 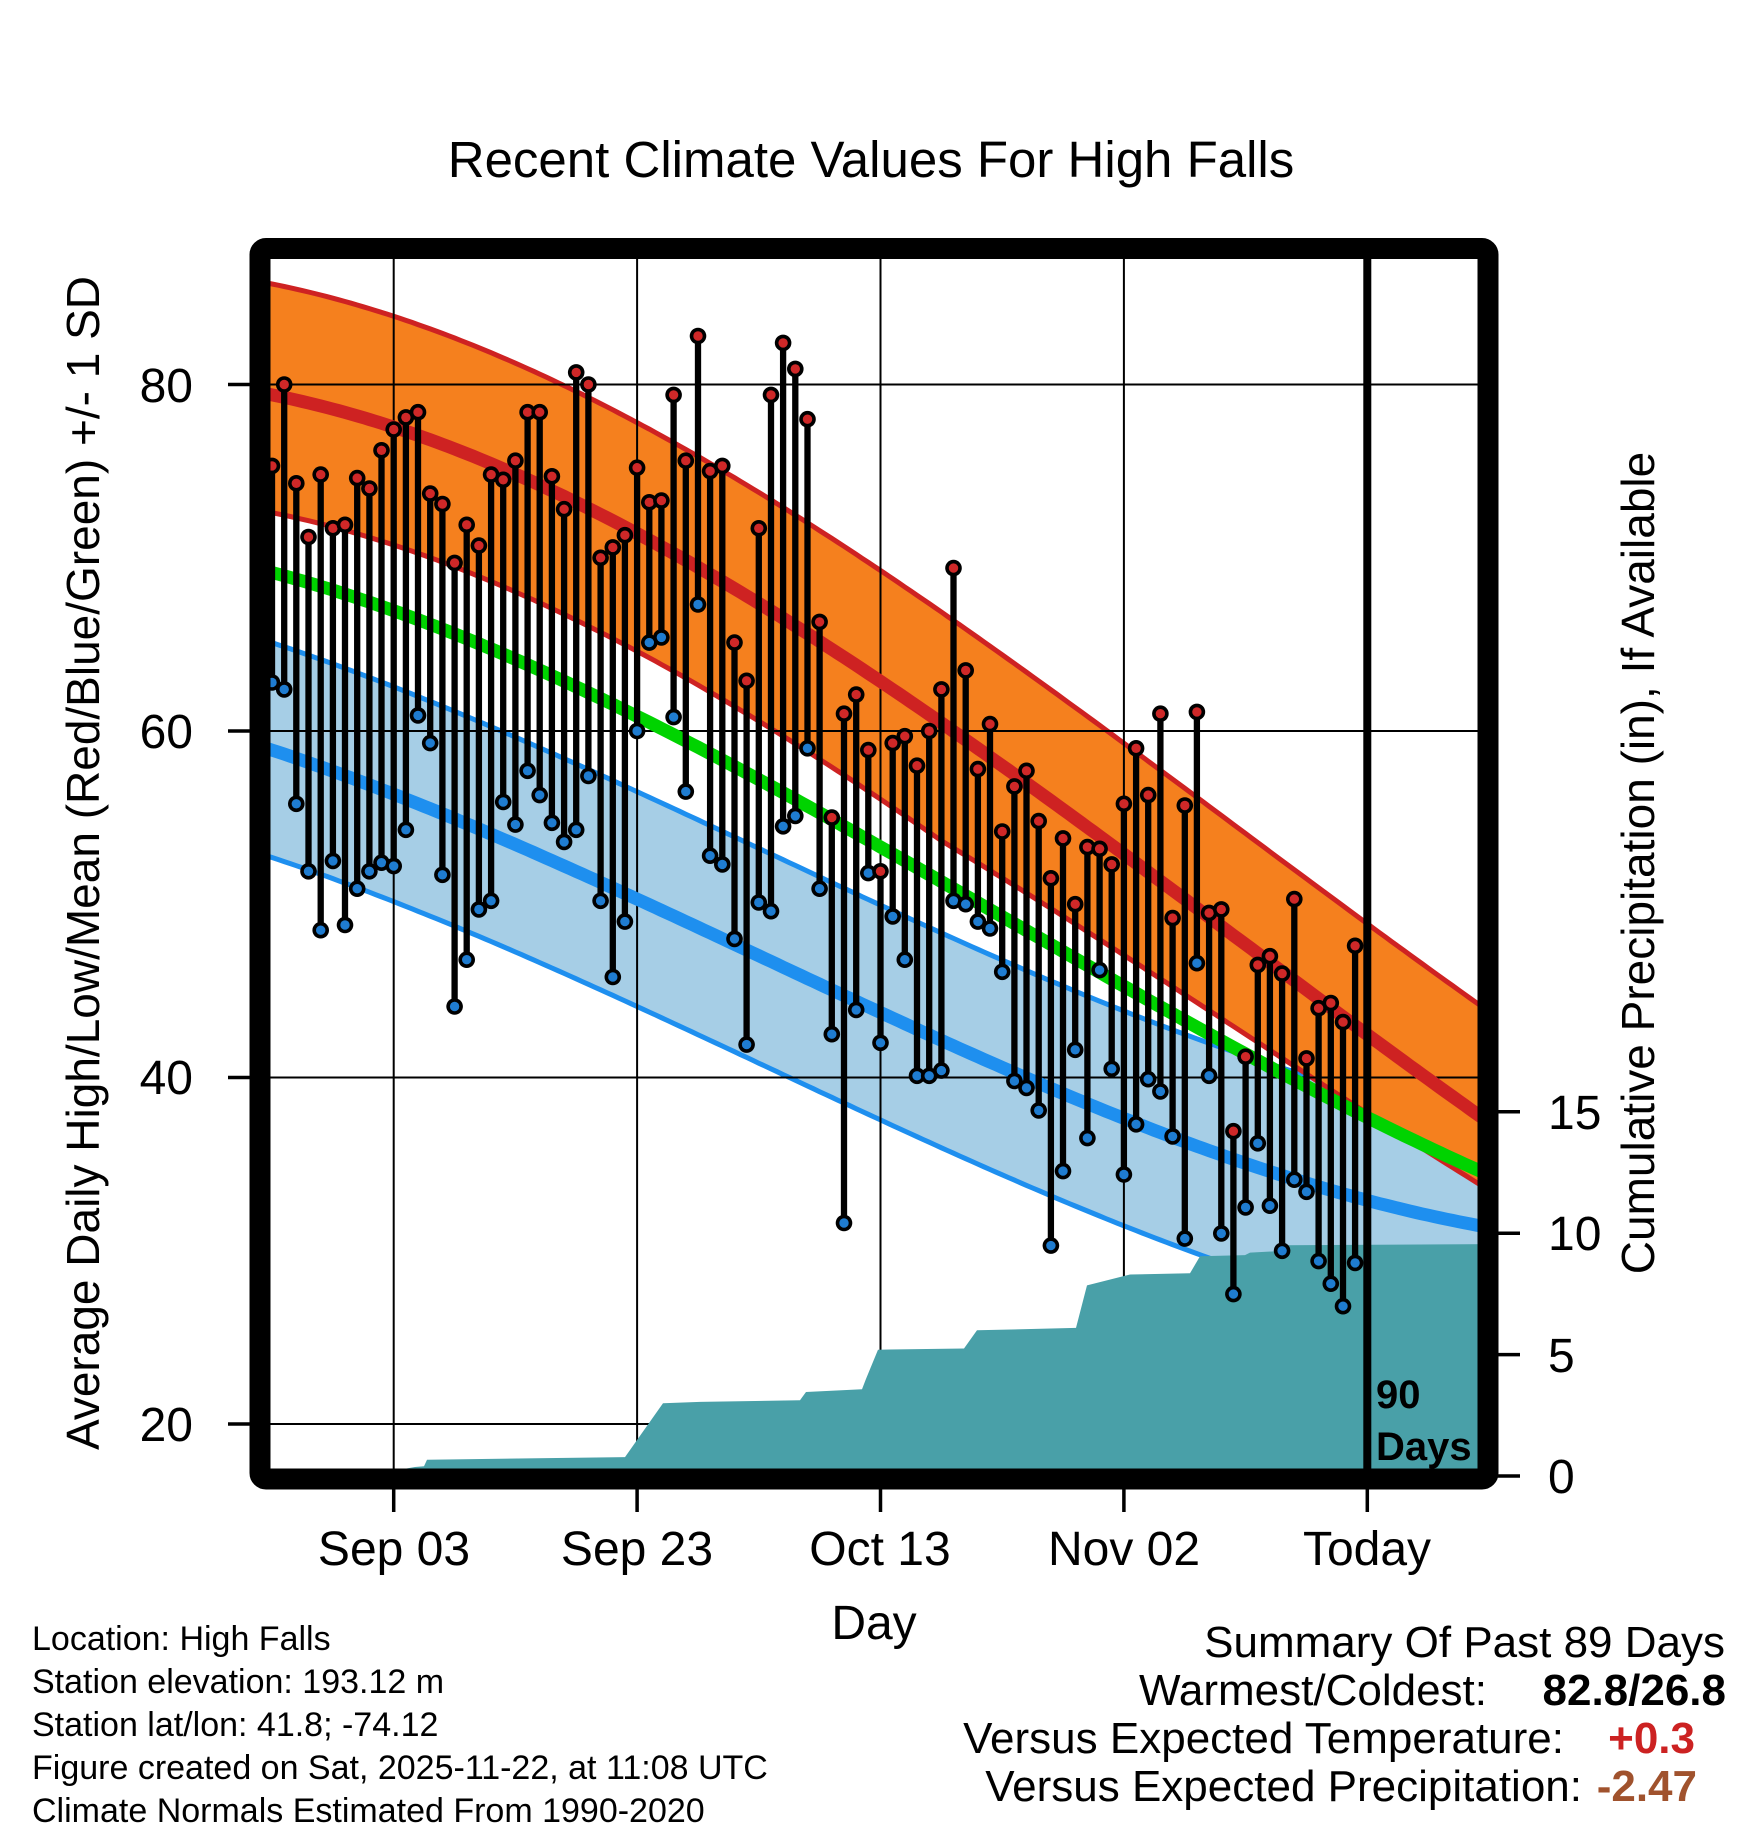 What do you see at coordinates (1283, 1786) in the screenshot?
I see `svg-text: Versus Expected Precipitation:` at bounding box center [1283, 1786].